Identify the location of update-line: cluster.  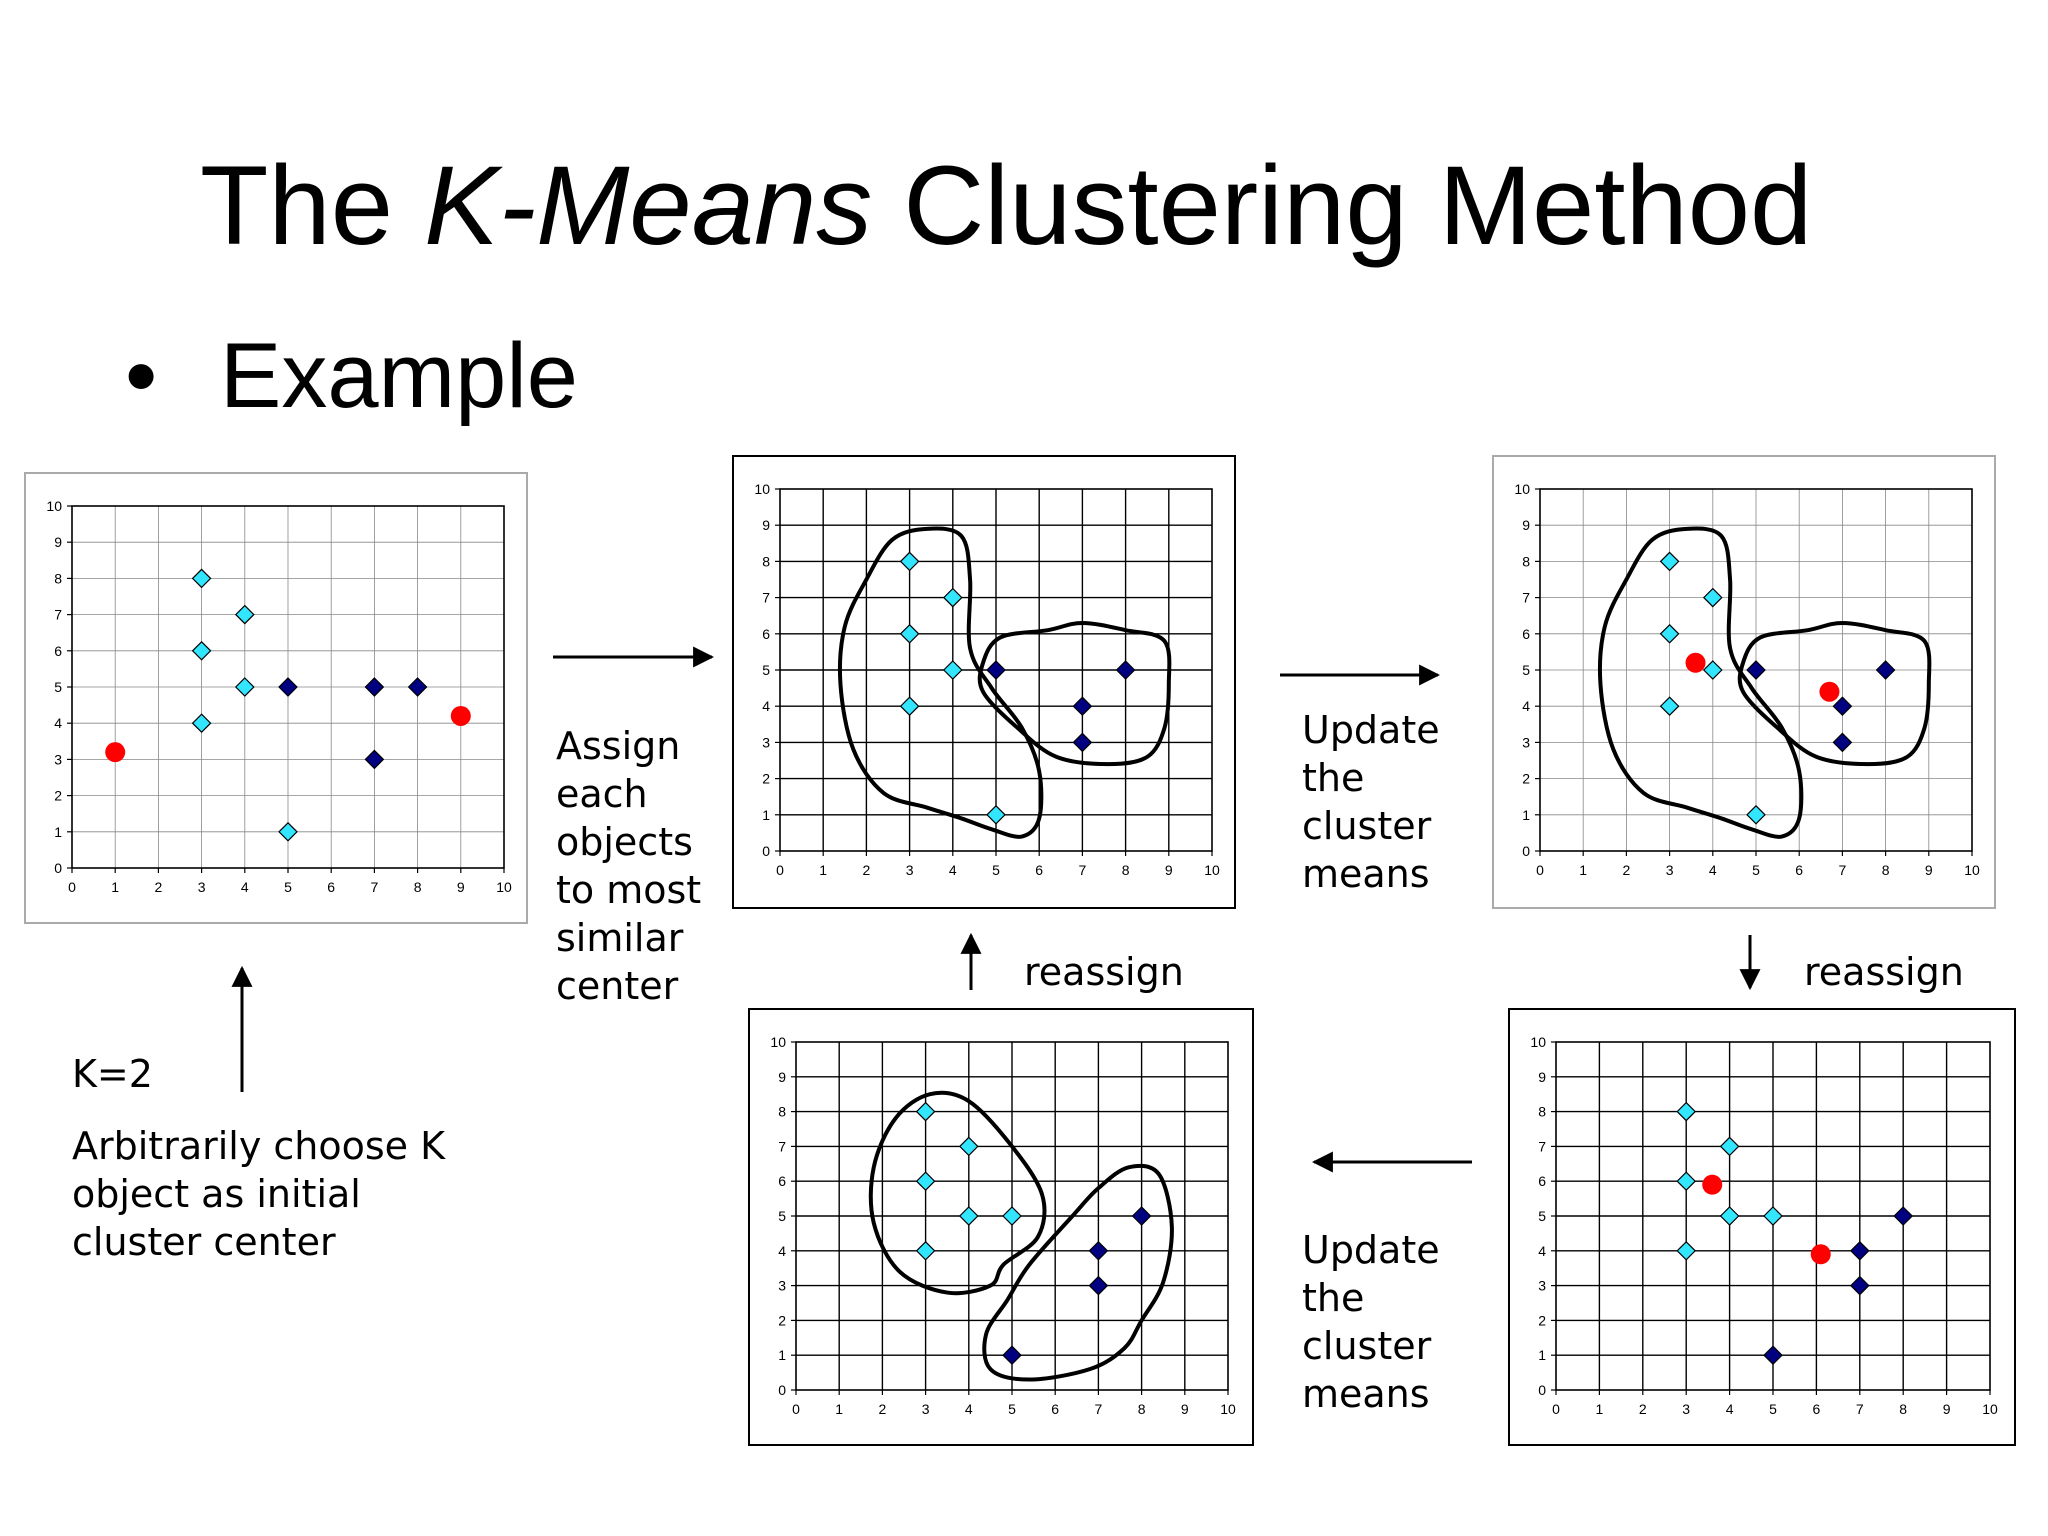
(1367, 1346).